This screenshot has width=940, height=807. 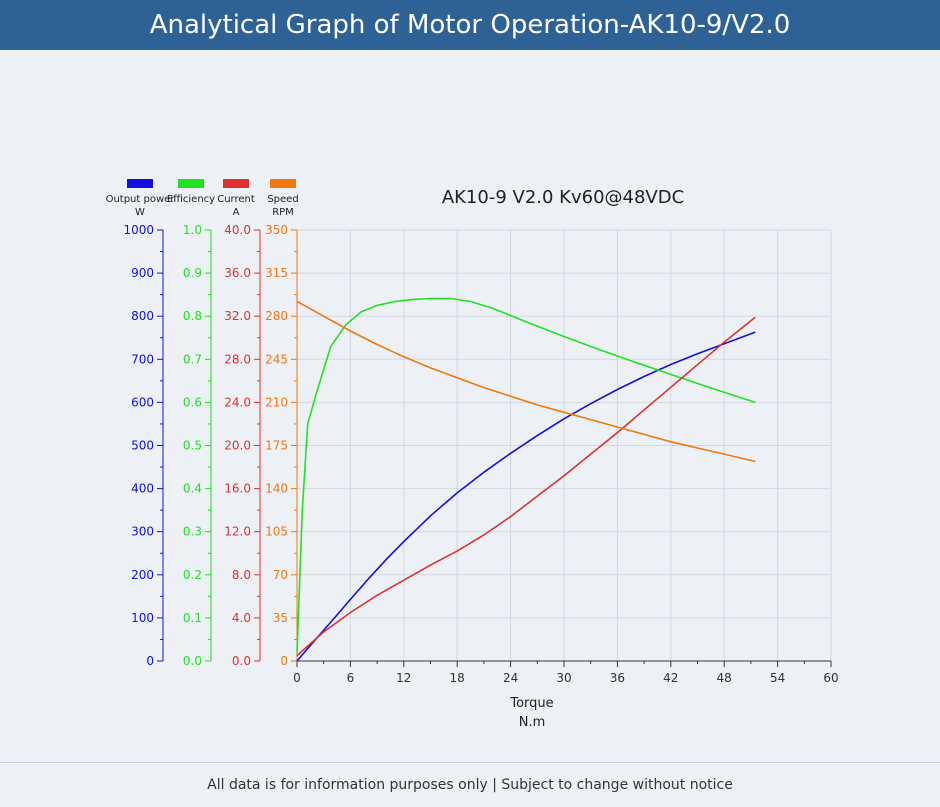 What do you see at coordinates (563, 678) in the screenshot?
I see `x-tick-label: 30` at bounding box center [563, 678].